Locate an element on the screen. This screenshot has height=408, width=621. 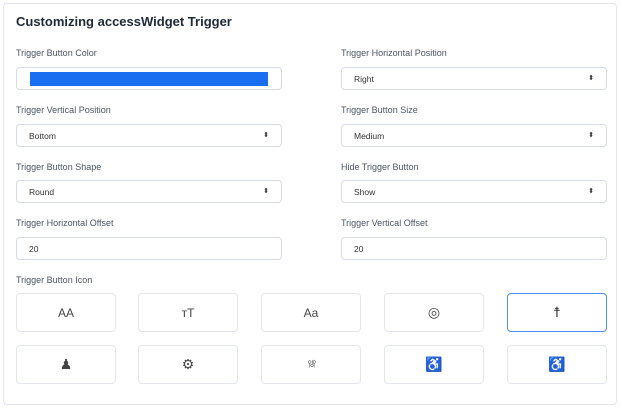
vertical-offset-label: Trigger Vertical Offset is located at coordinates (384, 223).